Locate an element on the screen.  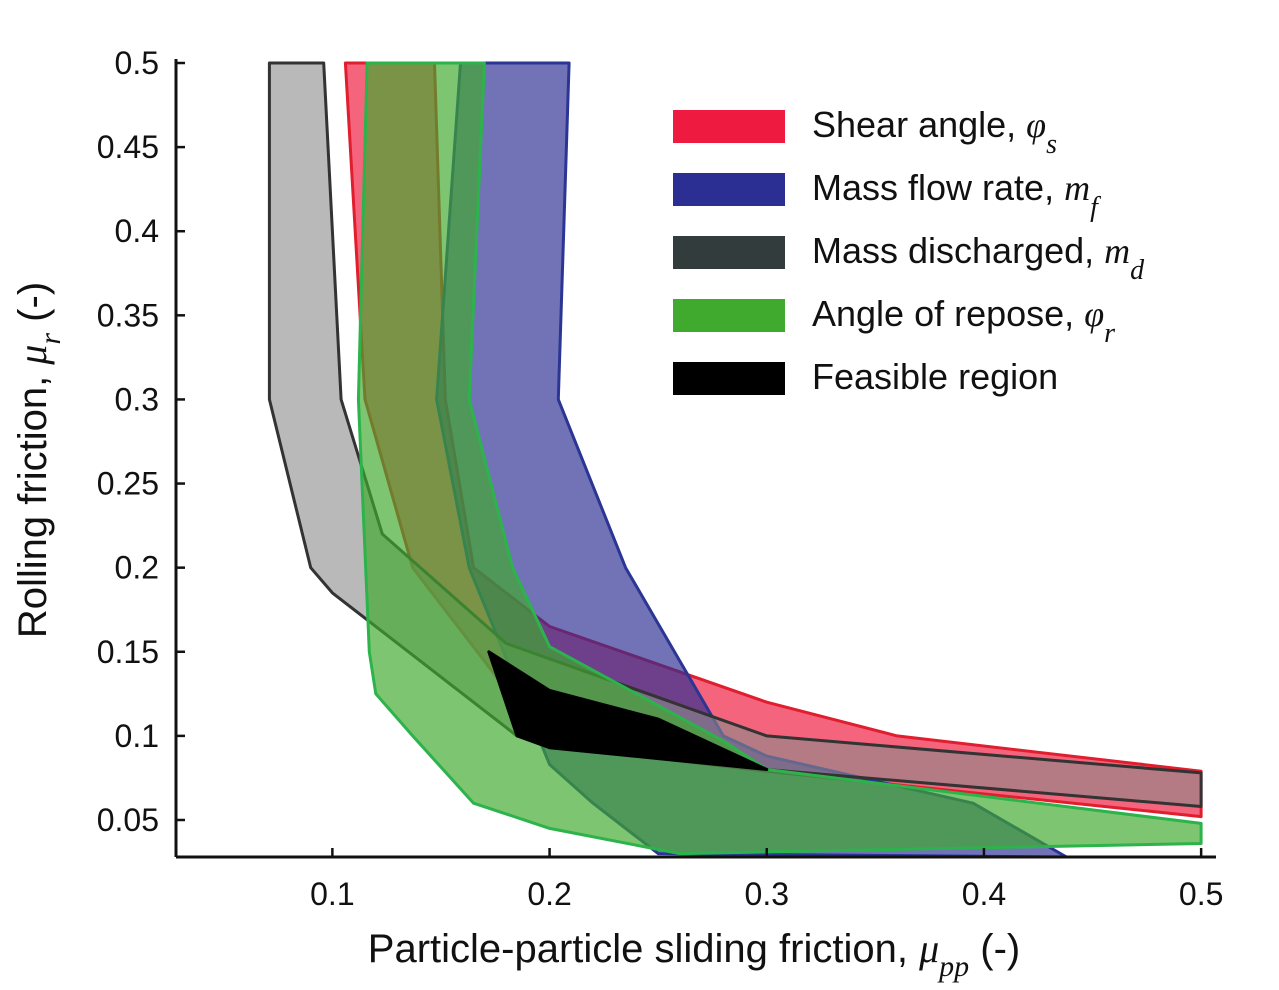
y-tick-label: 0.35 is located at coordinates (128, 315).